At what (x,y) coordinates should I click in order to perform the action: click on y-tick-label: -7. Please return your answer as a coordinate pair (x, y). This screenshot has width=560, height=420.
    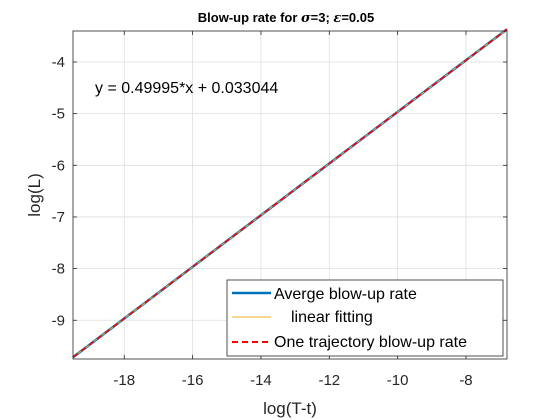
    Looking at the image, I should click on (58, 217).